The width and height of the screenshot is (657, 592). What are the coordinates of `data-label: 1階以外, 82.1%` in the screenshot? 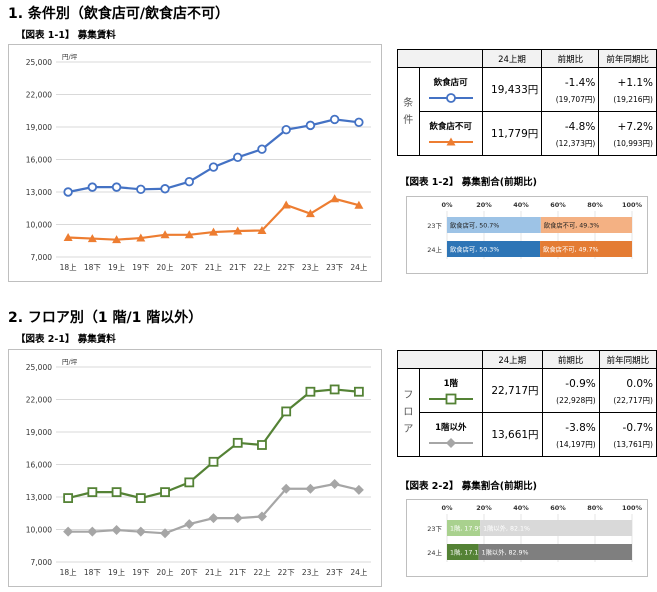 It's located at (506, 528).